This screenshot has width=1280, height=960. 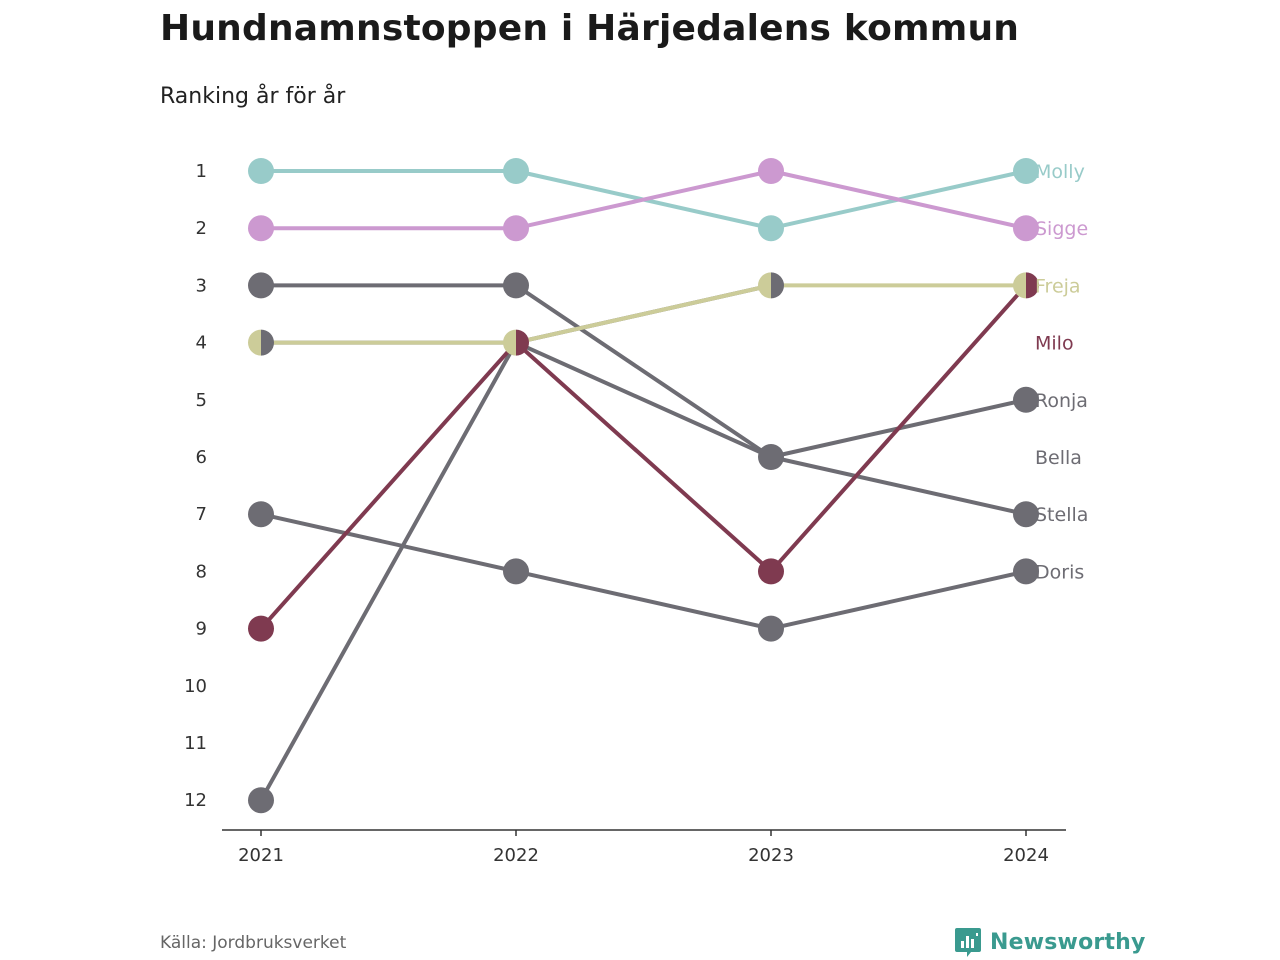 What do you see at coordinates (968, 942) in the screenshot?
I see `newsworthy-logo-icon` at bounding box center [968, 942].